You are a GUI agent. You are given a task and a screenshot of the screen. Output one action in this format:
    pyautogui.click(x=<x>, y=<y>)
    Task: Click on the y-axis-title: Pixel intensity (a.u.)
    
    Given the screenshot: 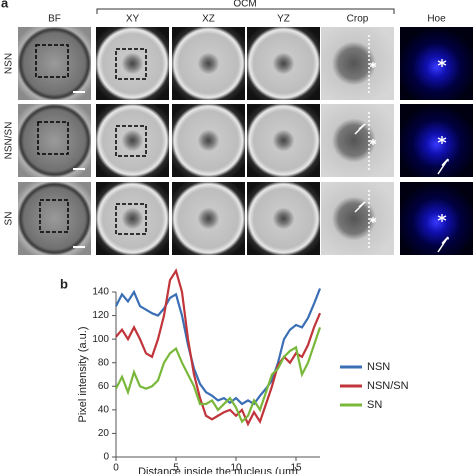 What is the action you would take?
    pyautogui.click(x=83, y=375)
    